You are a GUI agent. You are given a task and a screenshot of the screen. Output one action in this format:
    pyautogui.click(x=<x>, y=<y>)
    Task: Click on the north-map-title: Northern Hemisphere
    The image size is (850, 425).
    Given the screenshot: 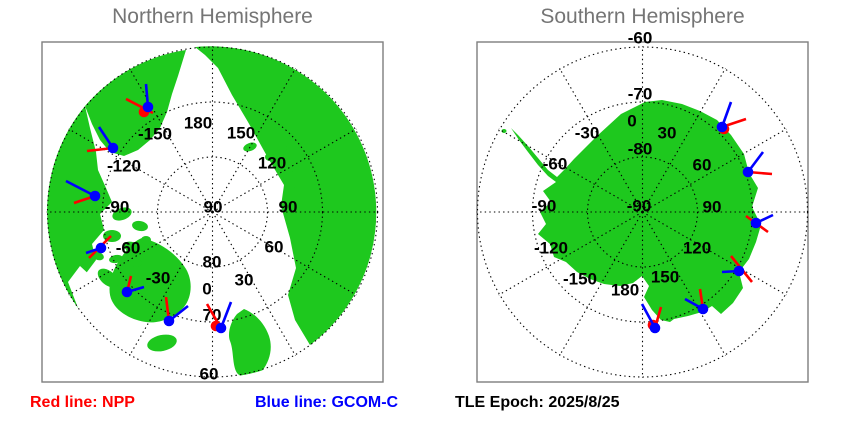 What is the action you would take?
    pyautogui.click(x=212, y=16)
    